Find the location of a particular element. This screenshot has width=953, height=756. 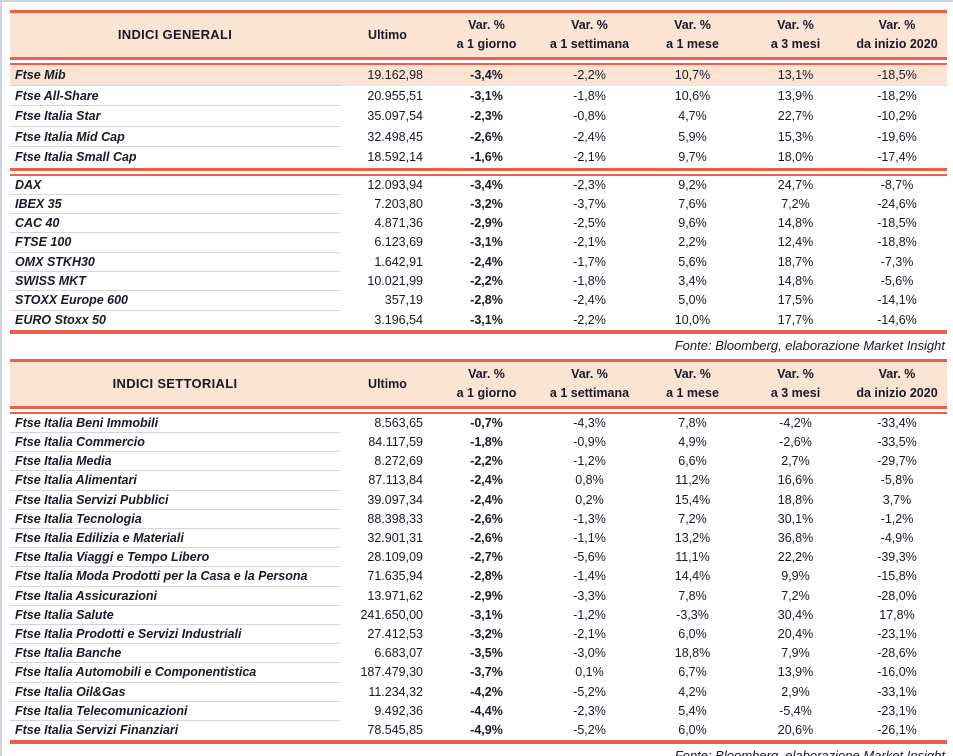

value-1d: -1,8% is located at coordinates (486, 442).